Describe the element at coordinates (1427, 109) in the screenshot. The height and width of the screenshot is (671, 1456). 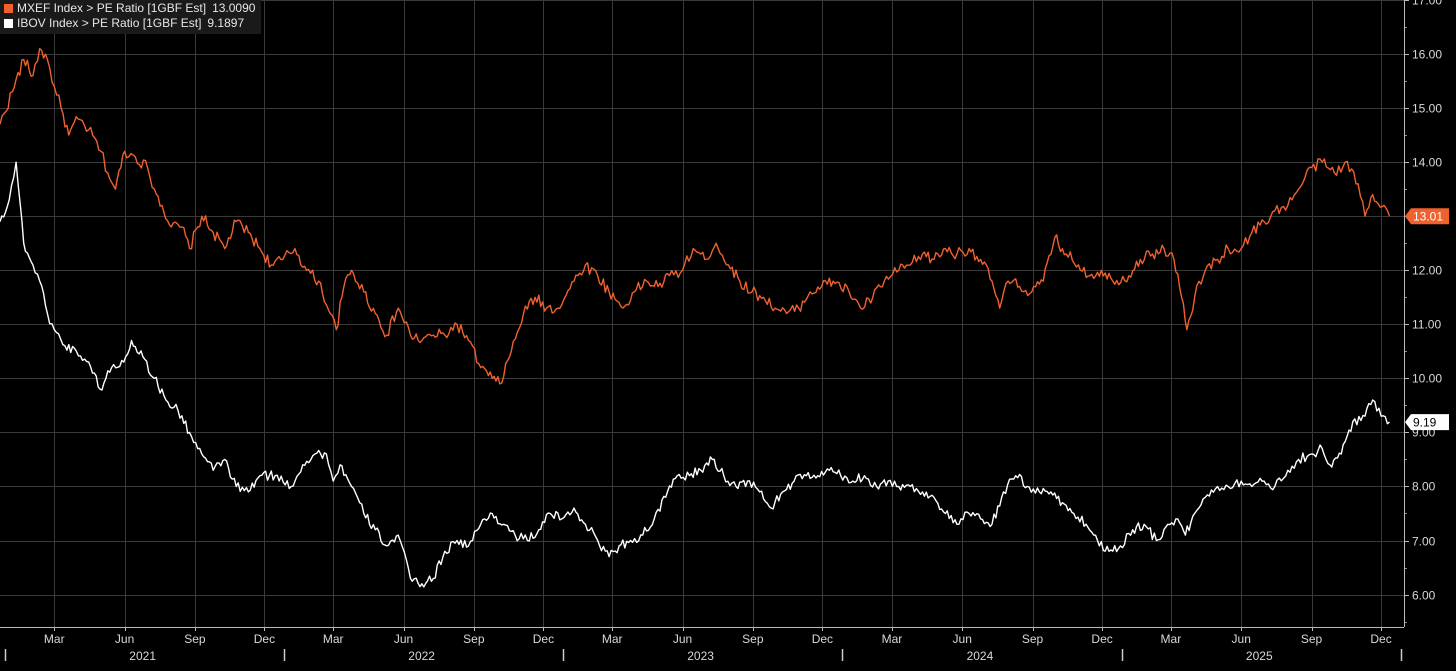
I see `y-tick-label: 15.00` at that location.